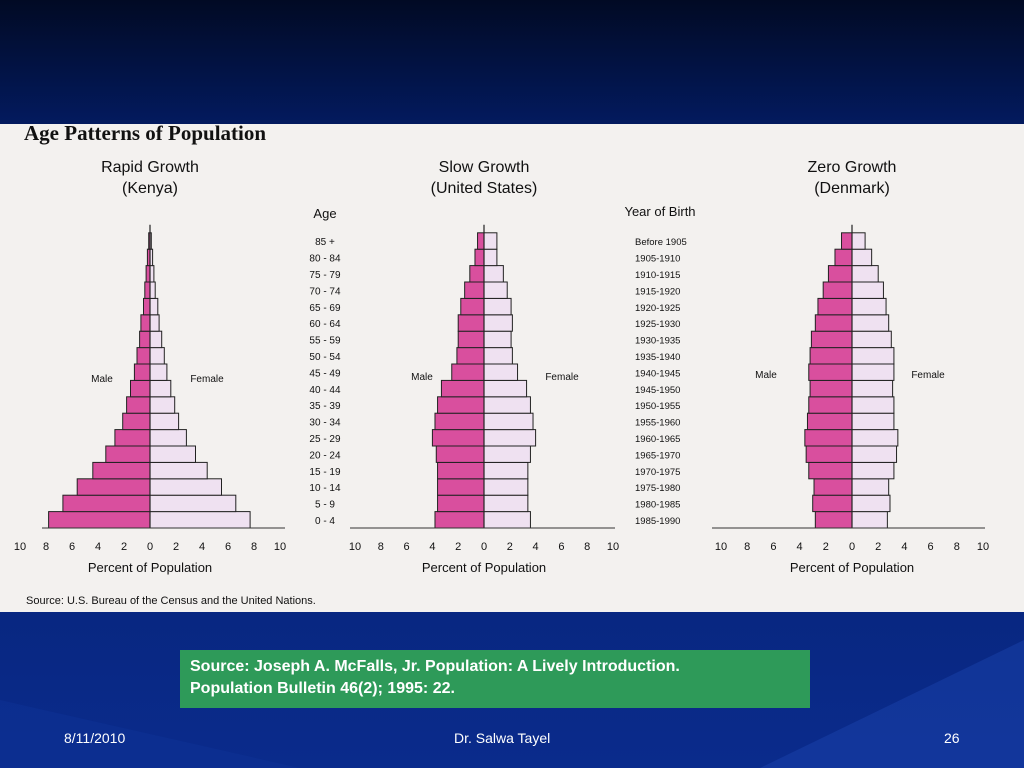  What do you see at coordinates (324, 213) in the screenshot?
I see `age-header: Age` at bounding box center [324, 213].